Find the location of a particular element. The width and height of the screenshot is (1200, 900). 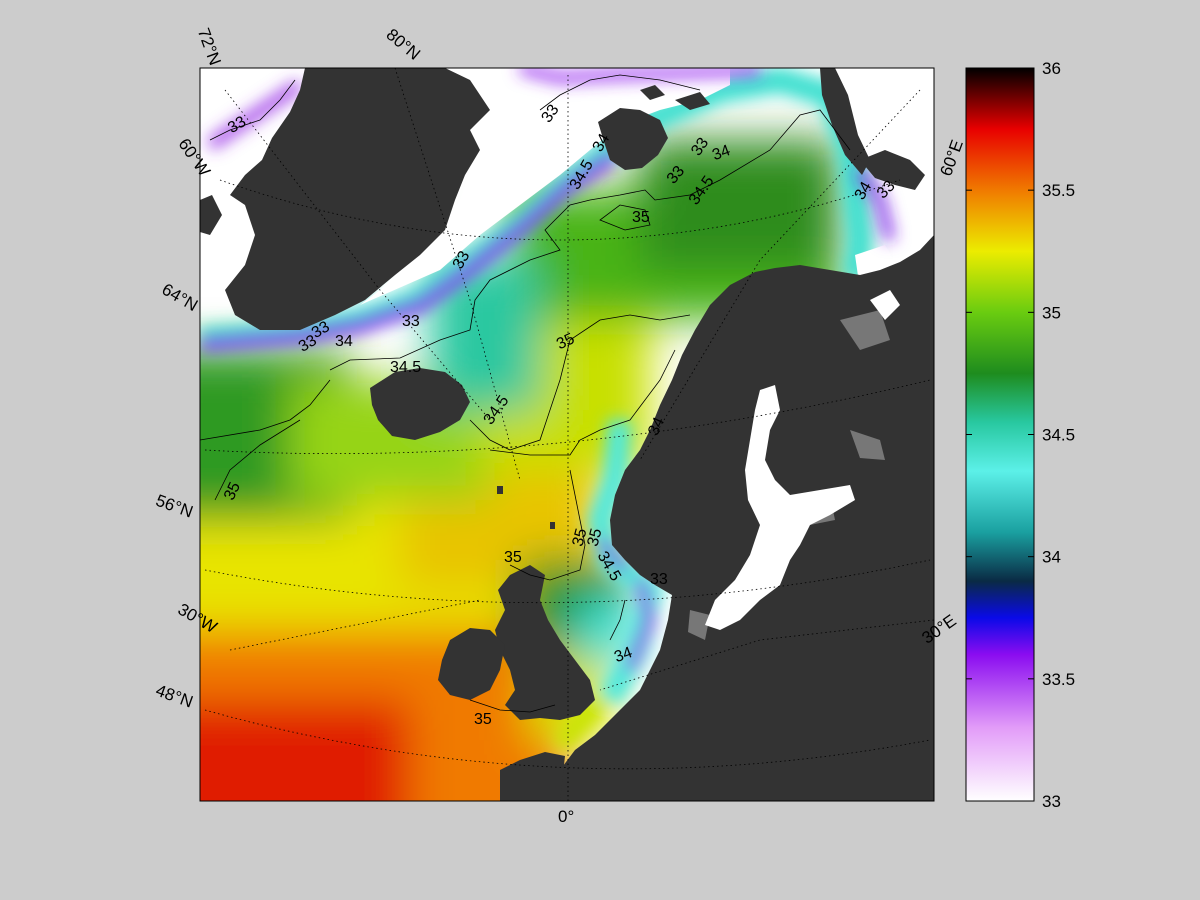

great-britain-land is located at coordinates (545, 642).